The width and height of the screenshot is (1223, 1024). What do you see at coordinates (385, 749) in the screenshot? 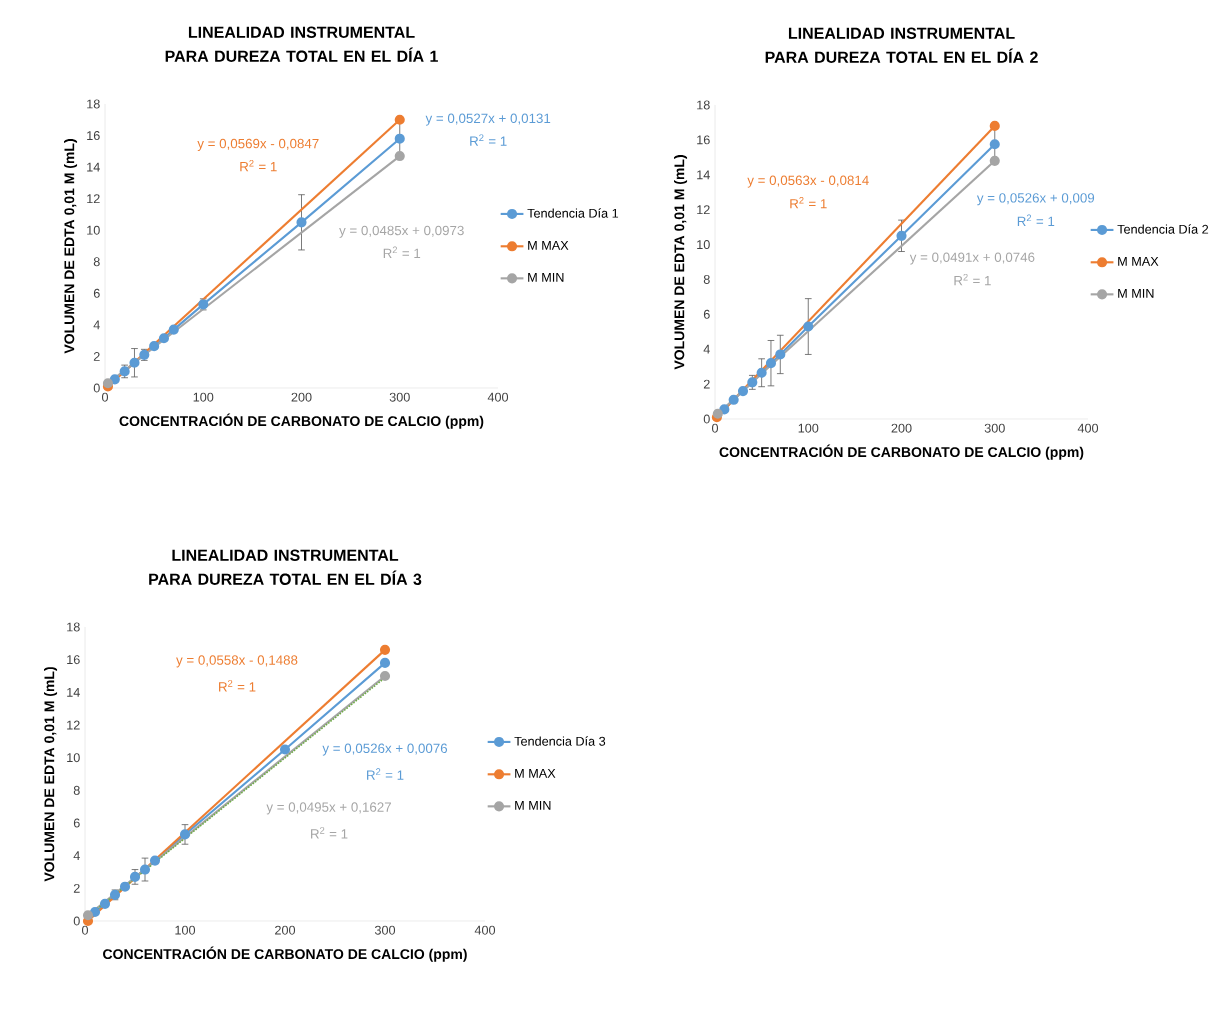
I see `annotation: y = 0,0526x + 0,0076` at bounding box center [385, 749].